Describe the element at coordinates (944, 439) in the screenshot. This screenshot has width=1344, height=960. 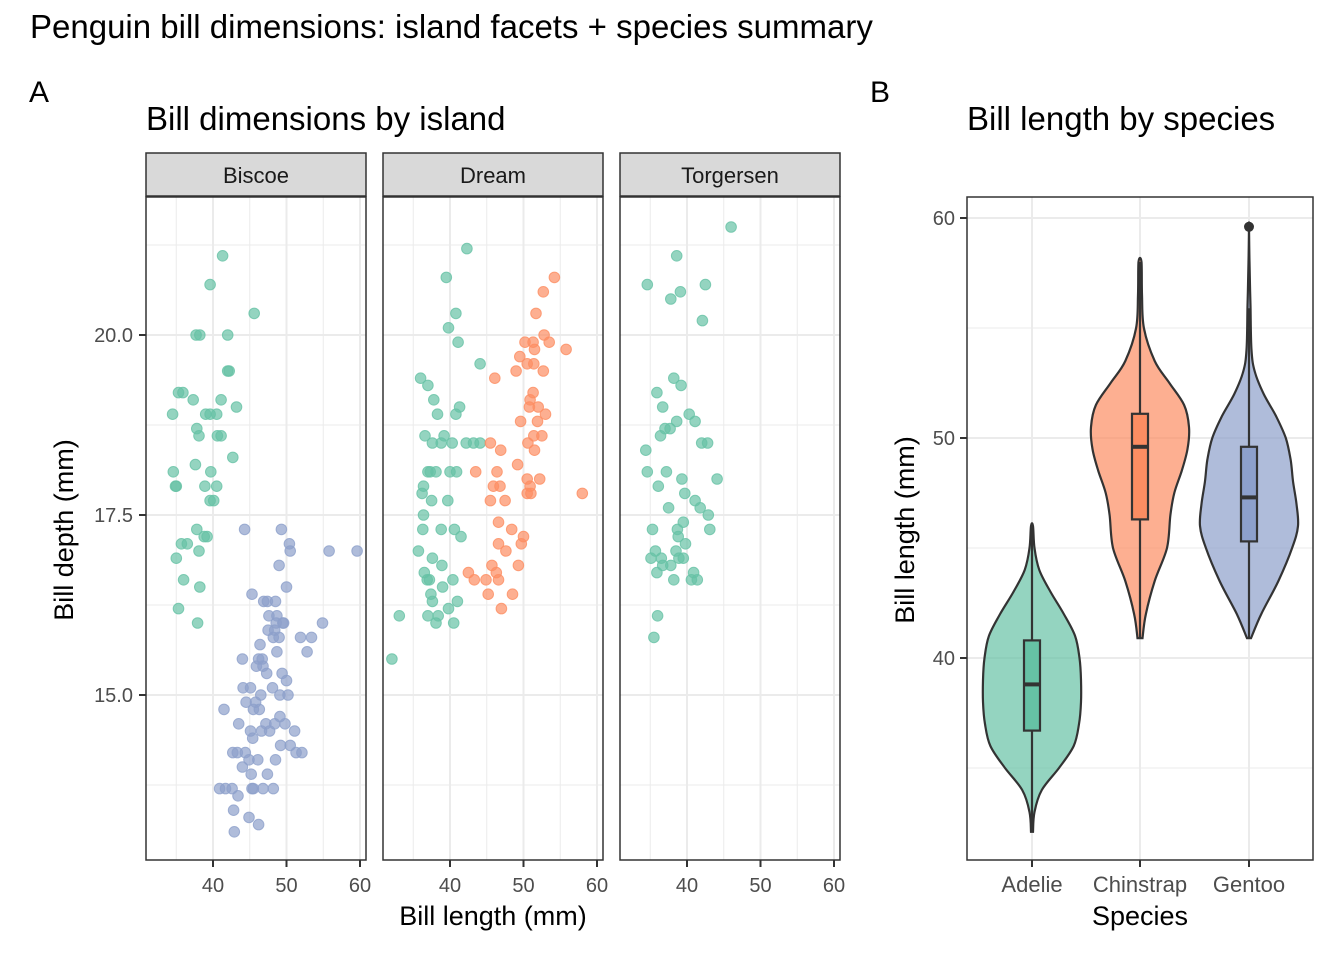
I see `y-tick-label: 50` at that location.